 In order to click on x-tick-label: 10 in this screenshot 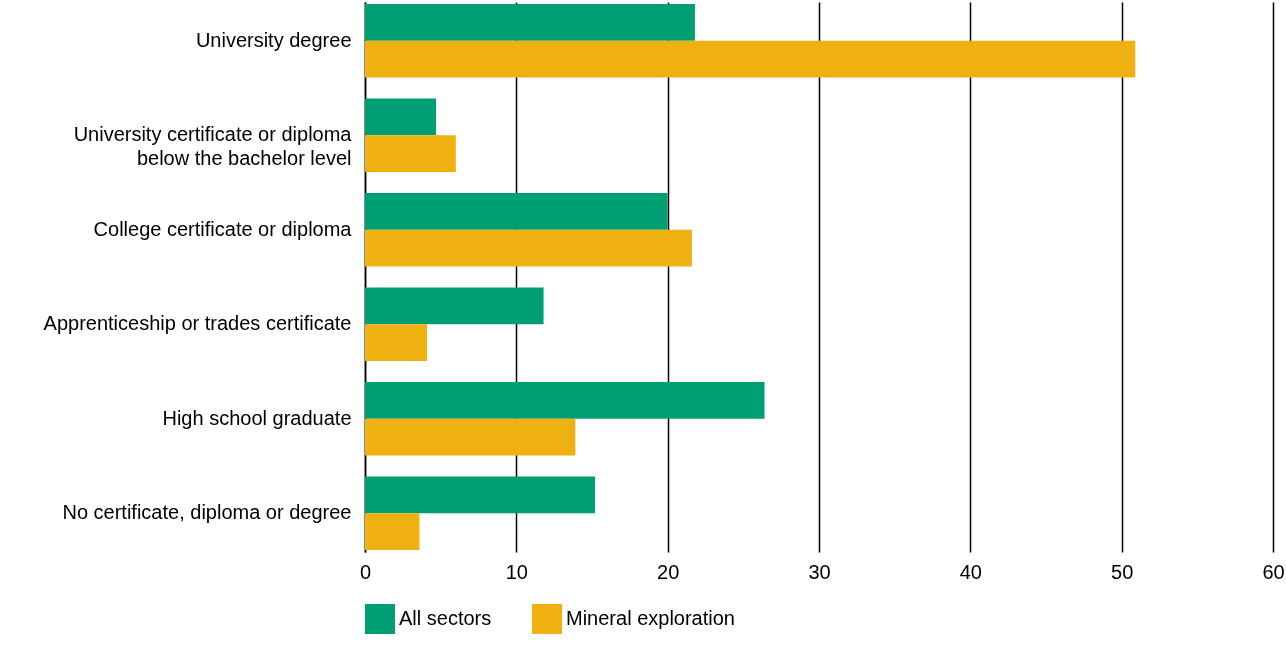, I will do `click(516, 571)`.